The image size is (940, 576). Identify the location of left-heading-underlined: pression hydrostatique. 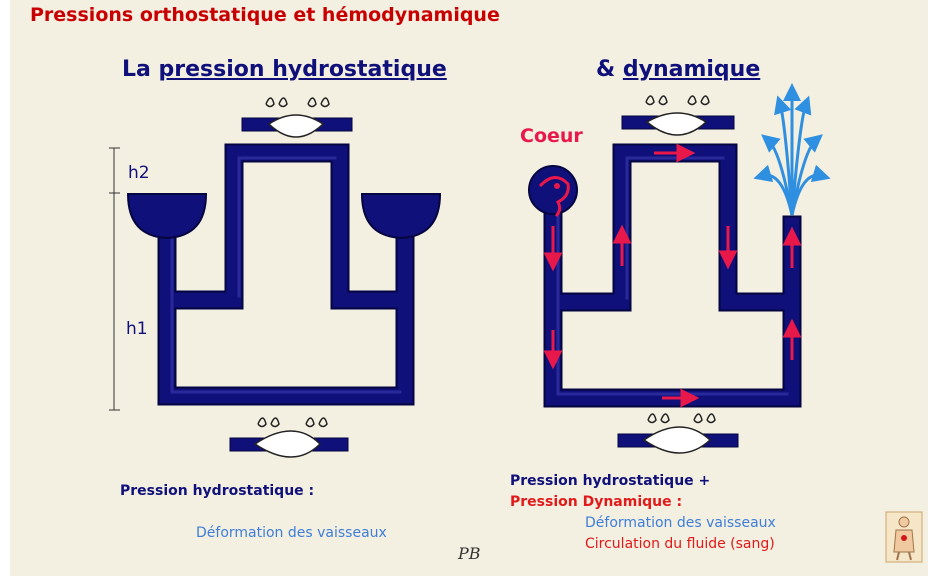
(302, 69).